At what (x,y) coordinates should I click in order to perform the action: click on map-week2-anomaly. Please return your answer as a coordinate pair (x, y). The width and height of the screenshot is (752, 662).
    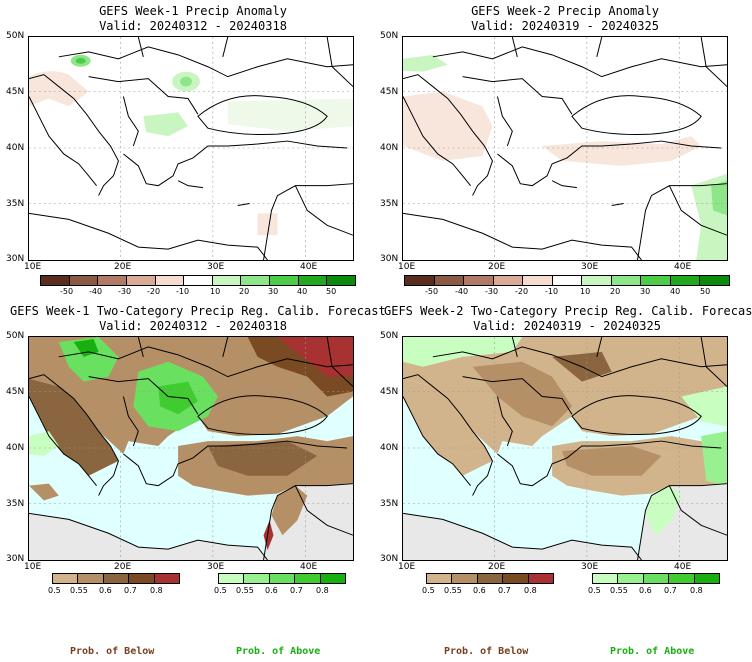
    Looking at the image, I should click on (565, 148).